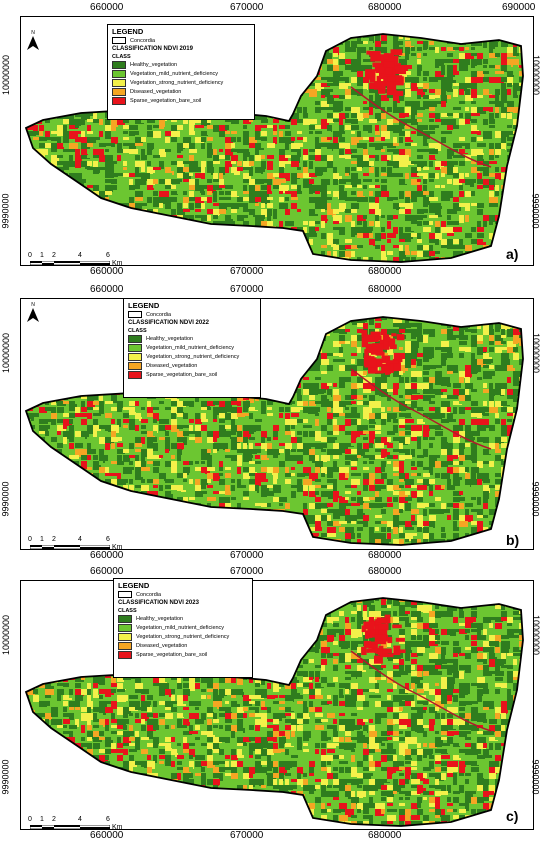 Image resolution: width=554 pixels, height=844 pixels. Describe the element at coordinates (512, 816) in the screenshot. I see `panel-label: c)` at that location.